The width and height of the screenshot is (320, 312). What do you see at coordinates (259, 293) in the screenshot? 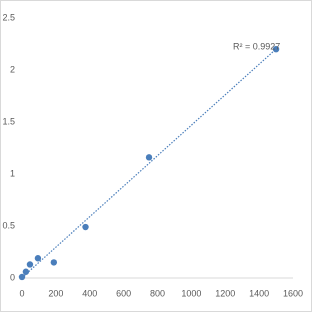
I see `x-tick-label: 1400` at bounding box center [259, 293].